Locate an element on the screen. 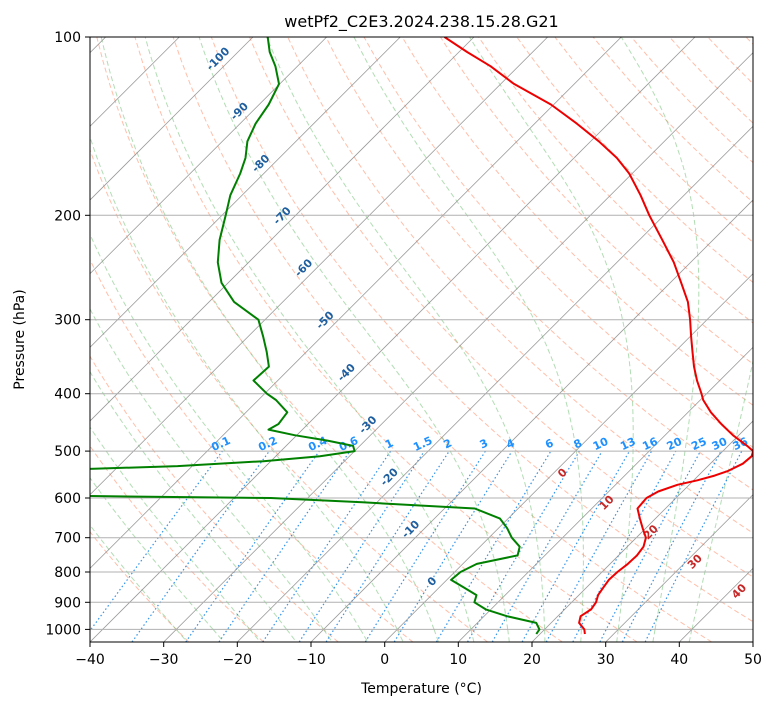  y-tick-label: 600 is located at coordinates (67, 499).